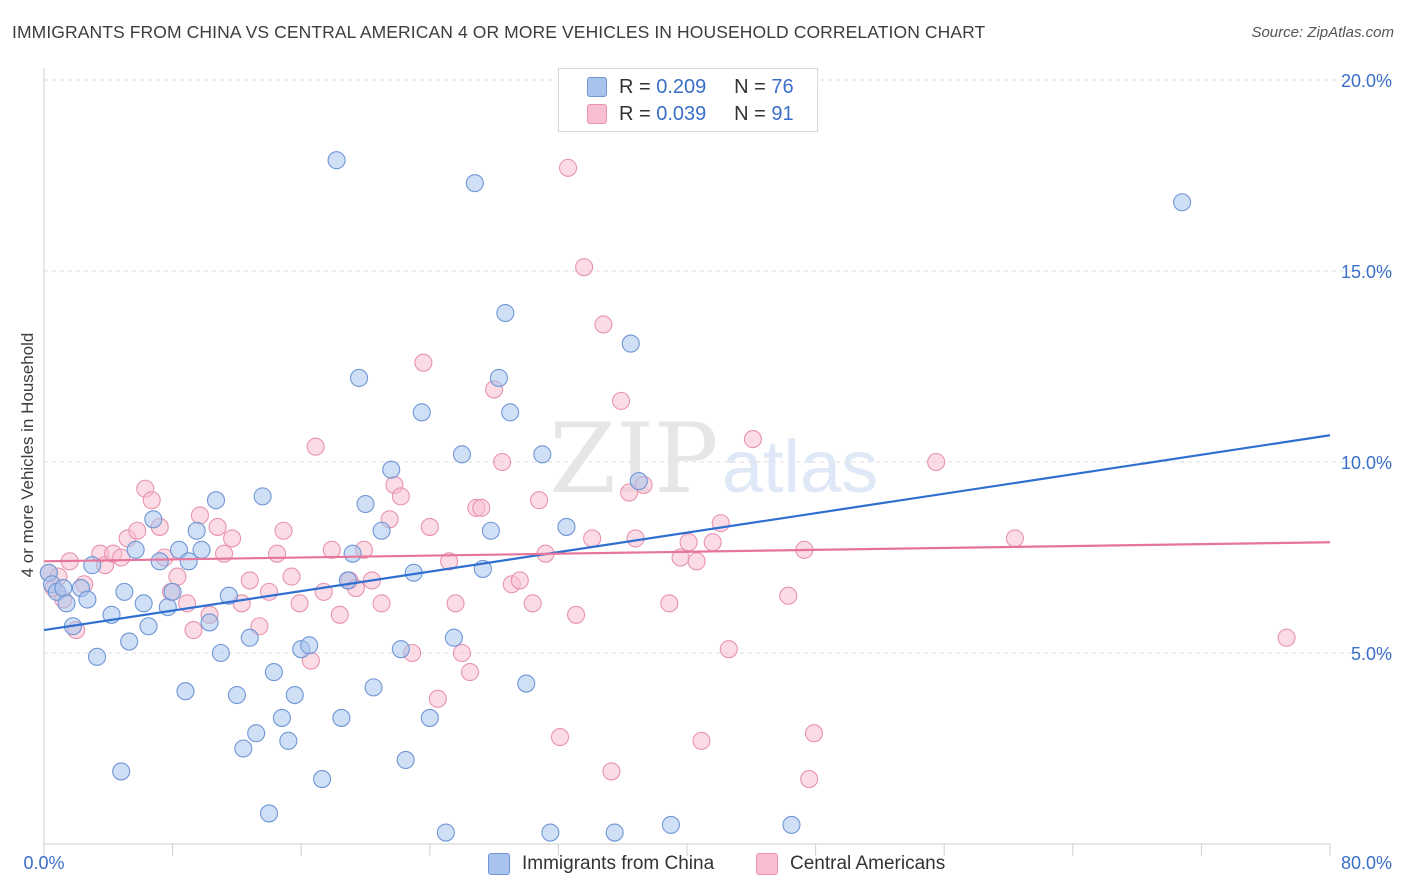  I want to click on bottom-legend-china: Immigrants from China, so click(601, 864).